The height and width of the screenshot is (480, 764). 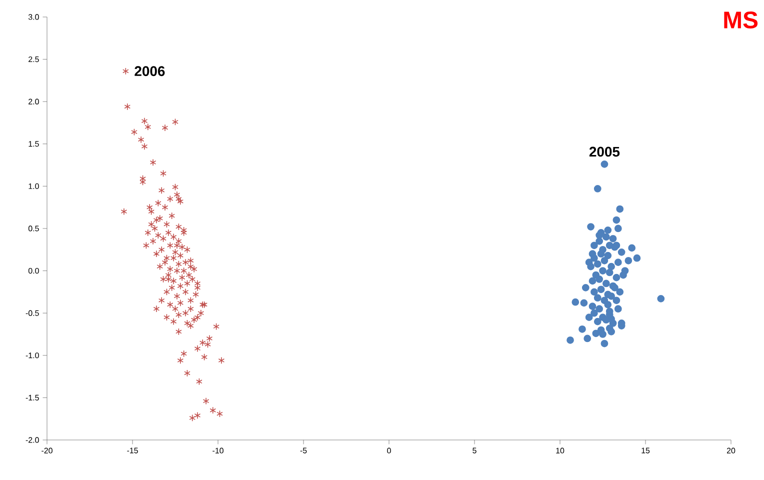 I want to click on series-label: 2005, so click(x=604, y=151).